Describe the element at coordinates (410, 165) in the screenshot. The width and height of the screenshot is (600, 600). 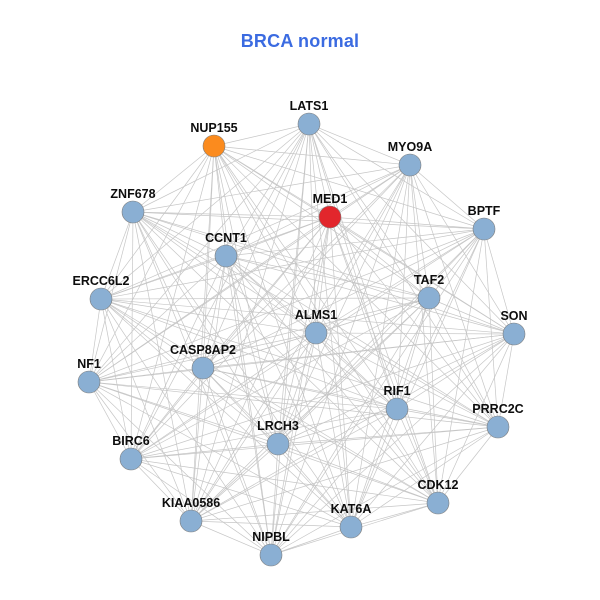
I see `graph-node-myo9a` at that location.